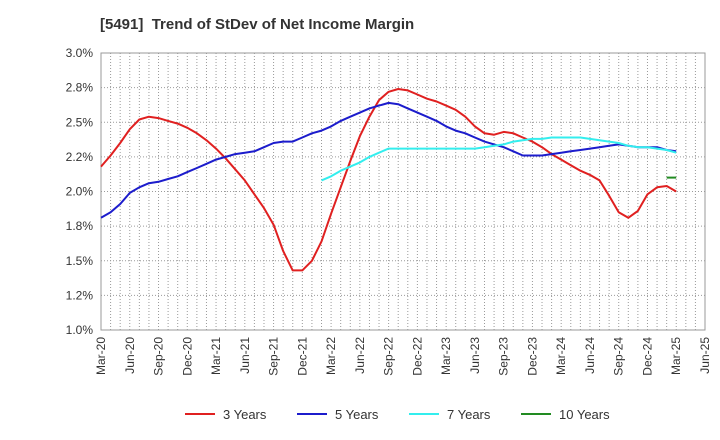  I want to click on x-tick-label: Mar-25, so click(676, 356).